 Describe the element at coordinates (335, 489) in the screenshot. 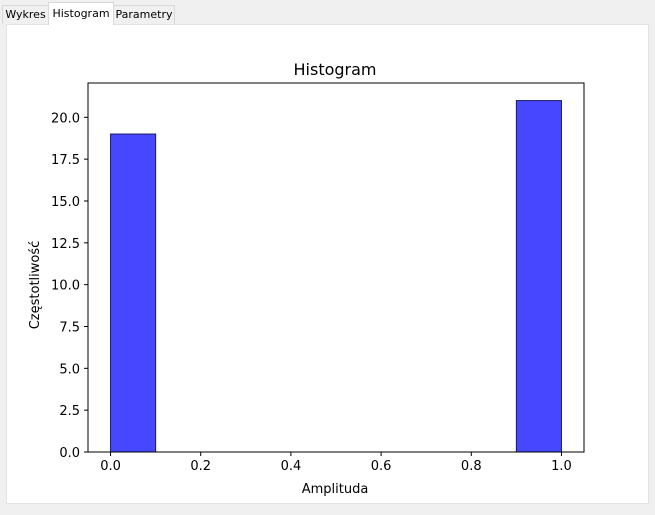

I see `x-axis-label: Amplituda` at that location.